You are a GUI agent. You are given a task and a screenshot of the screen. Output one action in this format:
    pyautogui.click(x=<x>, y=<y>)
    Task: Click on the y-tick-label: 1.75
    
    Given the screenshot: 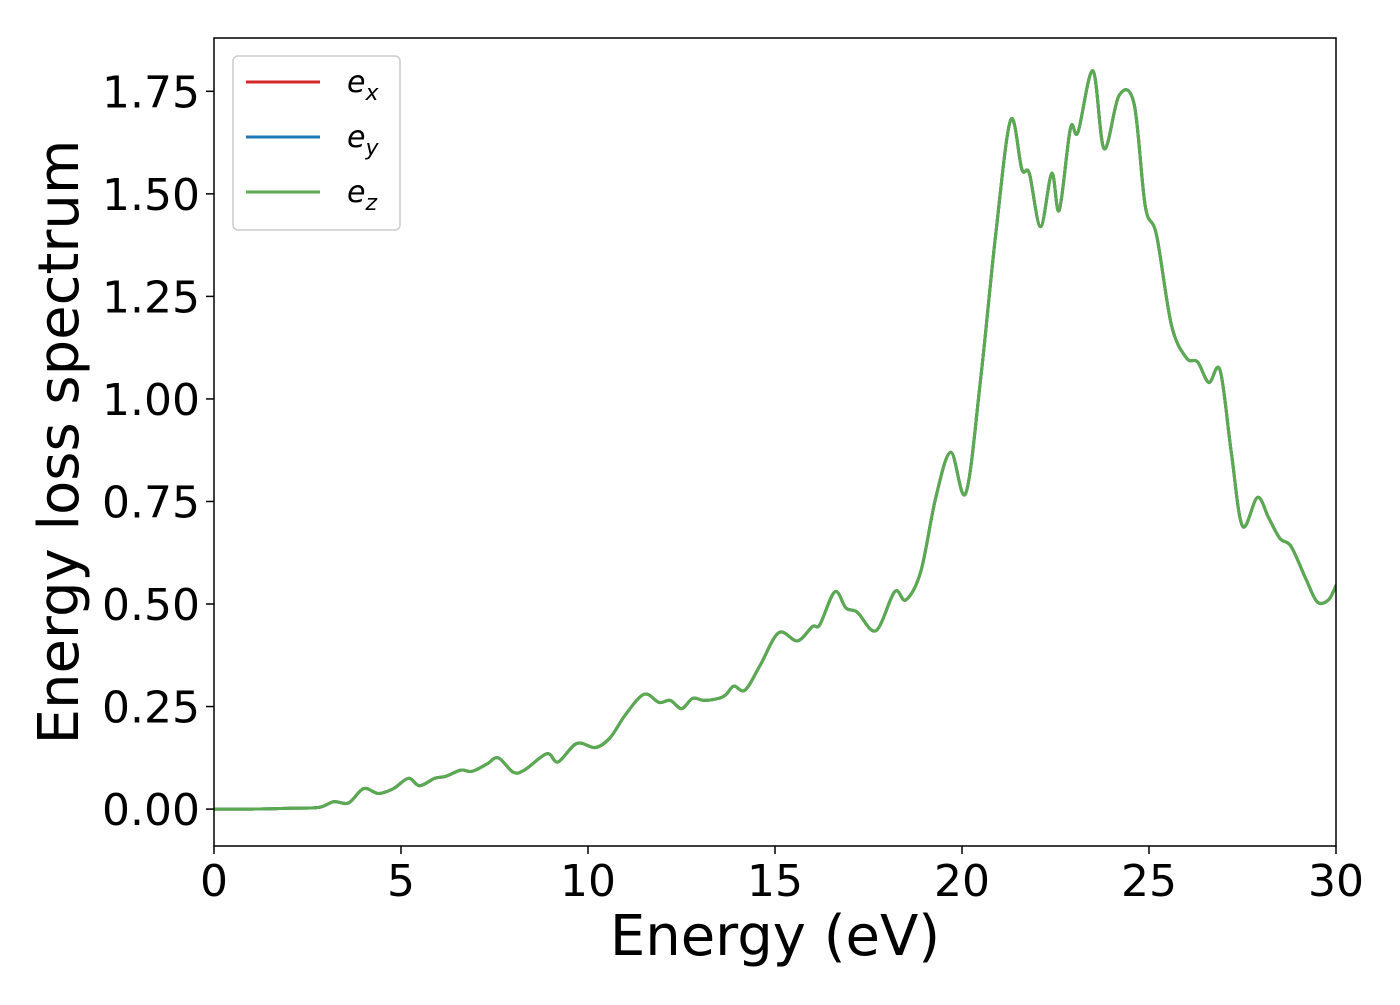 What is the action you would take?
    pyautogui.click(x=151, y=92)
    